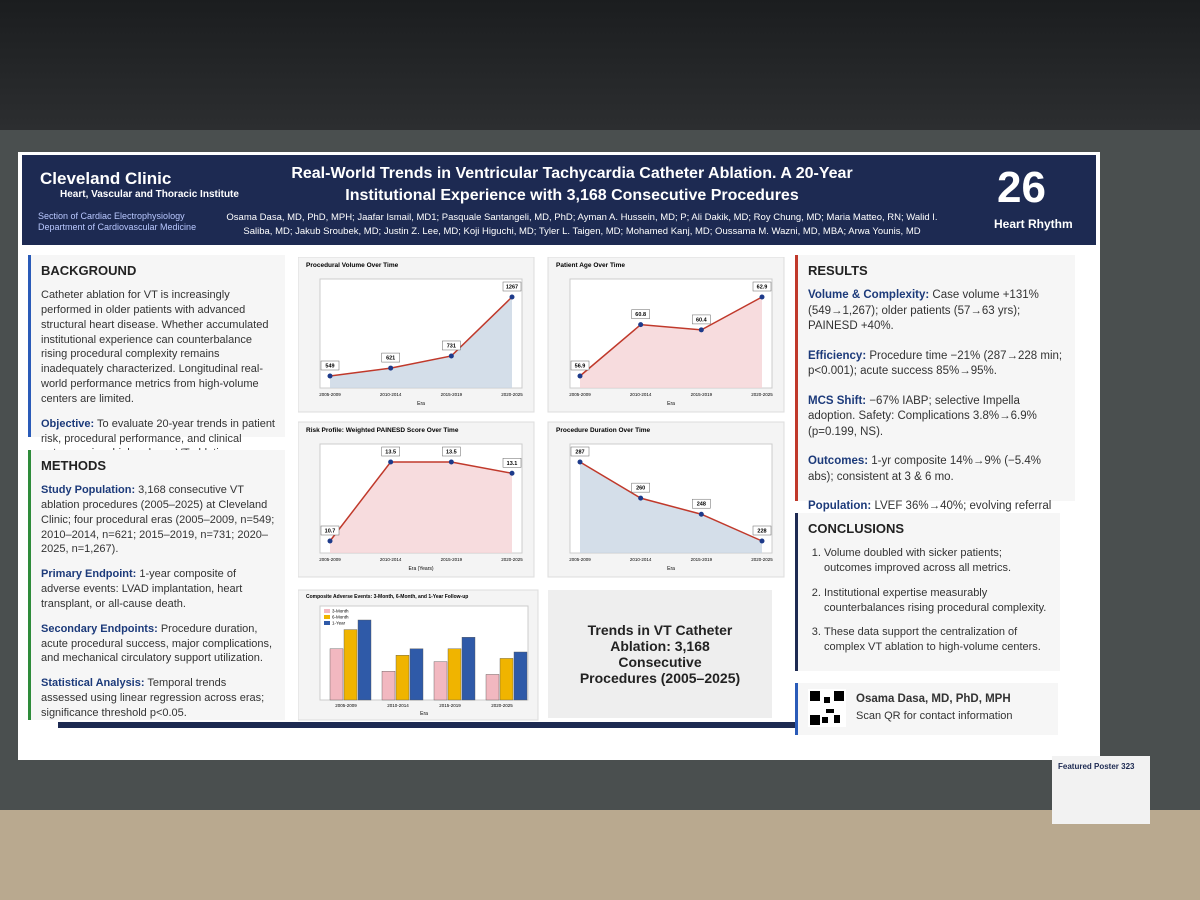 Image resolution: width=1200 pixels, height=900 pixels. Describe the element at coordinates (93, 683) in the screenshot. I see `label: Statistical Analysis:` at that location.